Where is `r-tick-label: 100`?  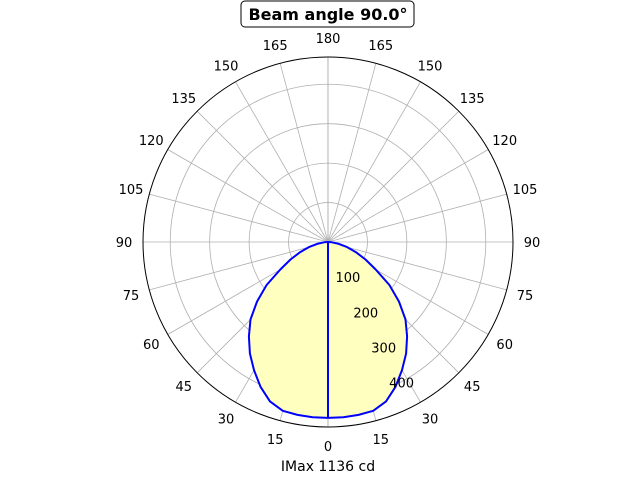 r-tick-label: 100 is located at coordinates (347, 278).